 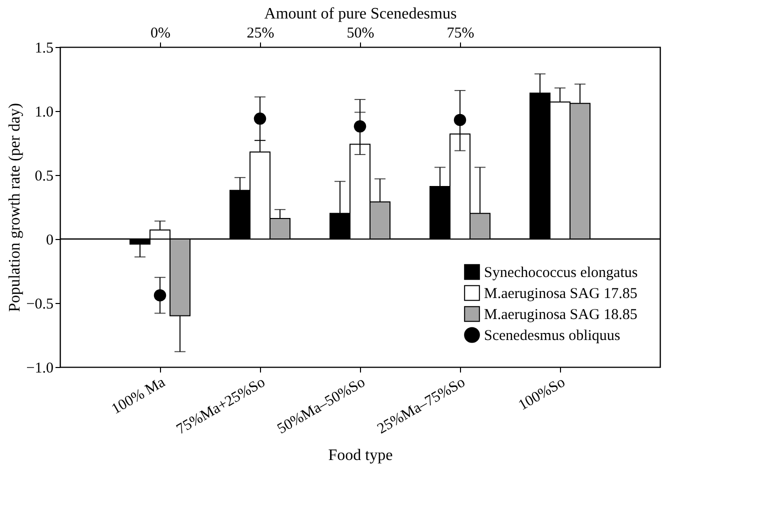 I want to click on y-axis-title: Population growth rate (per day), so click(x=15, y=207).